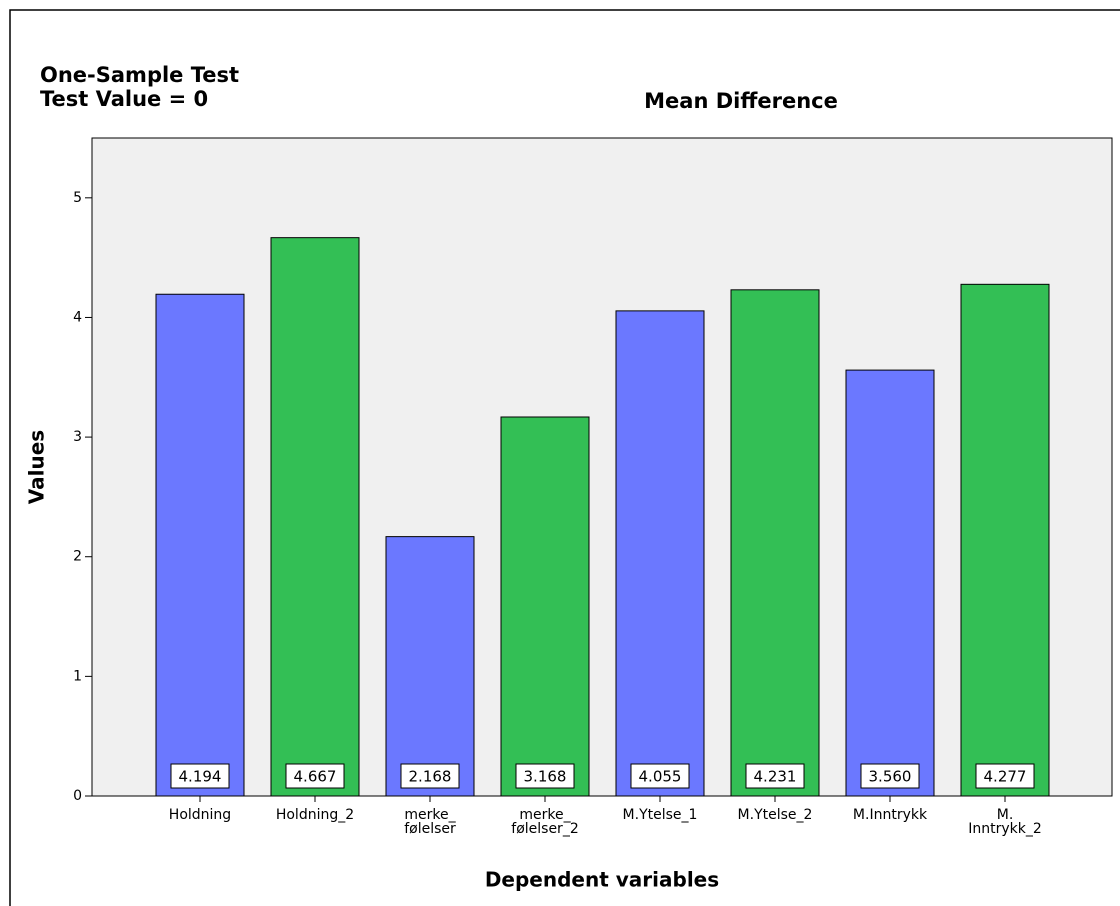 The image size is (1120, 906). What do you see at coordinates (124, 99) in the screenshot?
I see `header-line: Test Value = 0` at bounding box center [124, 99].